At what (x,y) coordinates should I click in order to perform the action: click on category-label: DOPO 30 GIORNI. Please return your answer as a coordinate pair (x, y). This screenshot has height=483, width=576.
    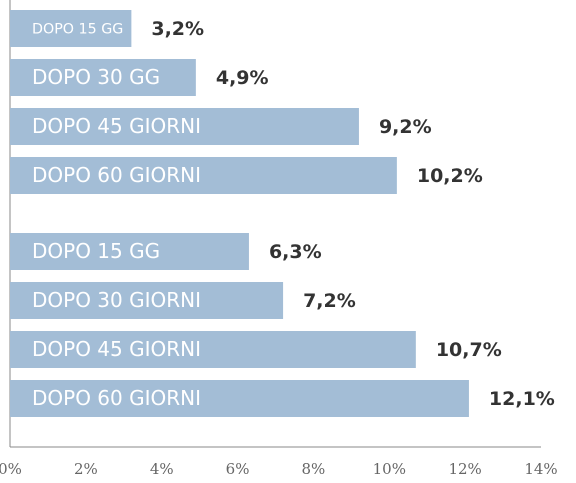
    Looking at the image, I should click on (116, 300).